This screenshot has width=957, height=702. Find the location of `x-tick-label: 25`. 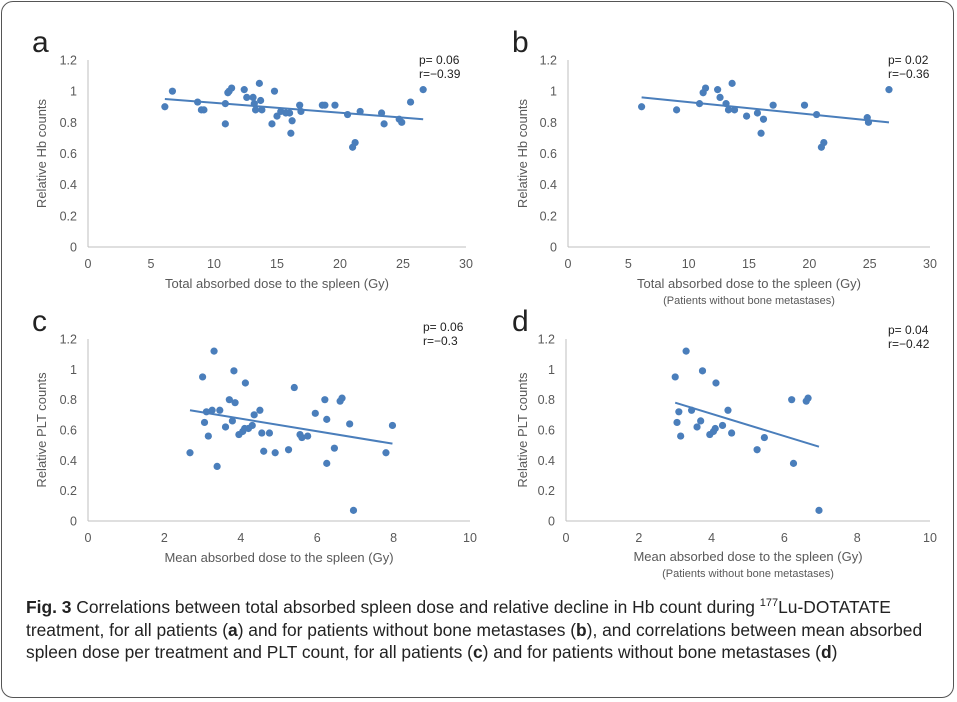

x-tick-label: 25 is located at coordinates (403, 264).